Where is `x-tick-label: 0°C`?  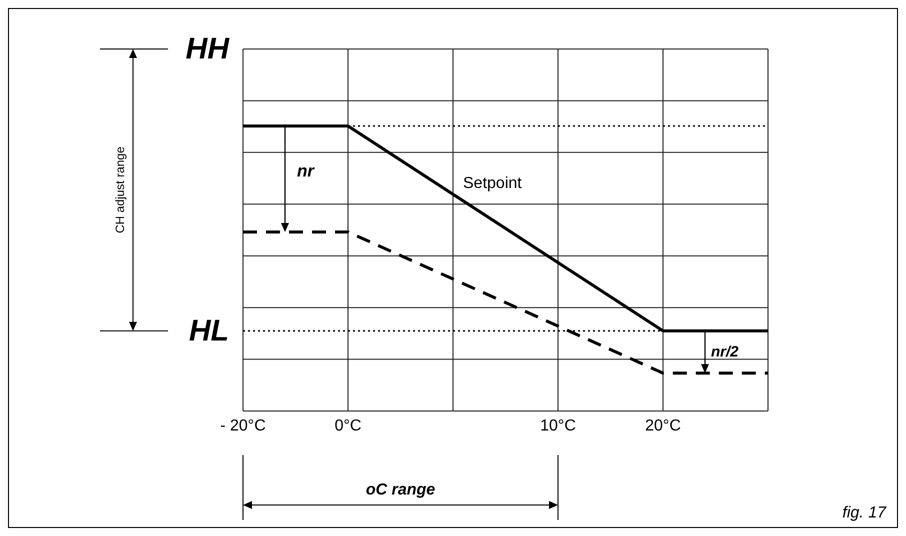 x-tick-label: 0°C is located at coordinates (348, 425).